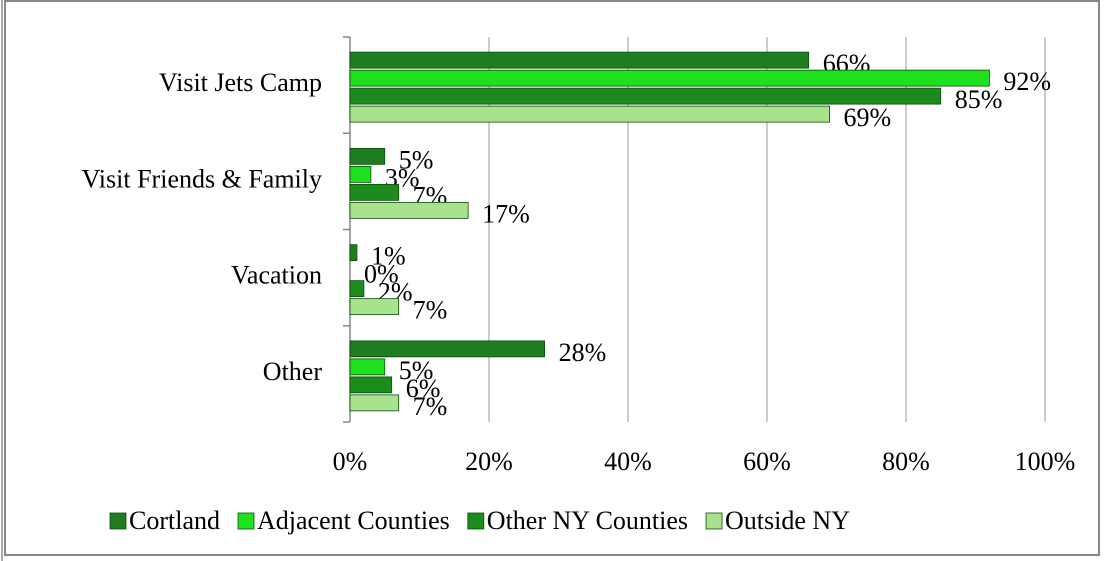  Describe the element at coordinates (350, 461) in the screenshot. I see `x-tick-label: 0%` at that location.